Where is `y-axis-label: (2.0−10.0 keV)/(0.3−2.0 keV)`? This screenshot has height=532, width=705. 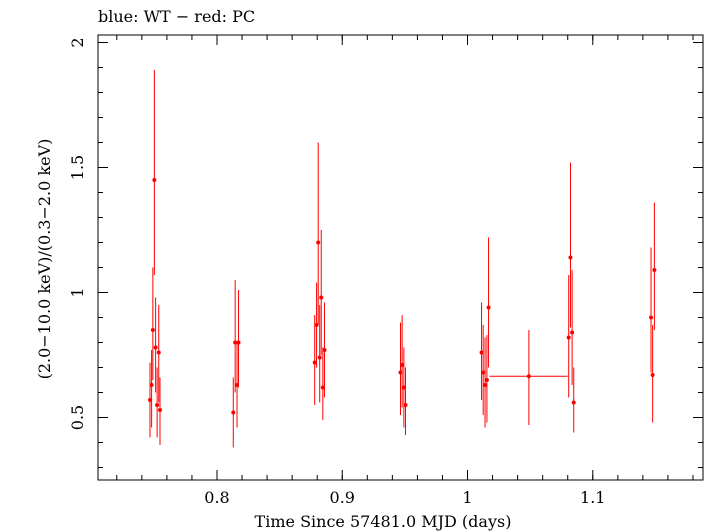 y-axis-label: (2.0−10.0 keV)/(0.3−2.0 keV) is located at coordinates (44, 259).